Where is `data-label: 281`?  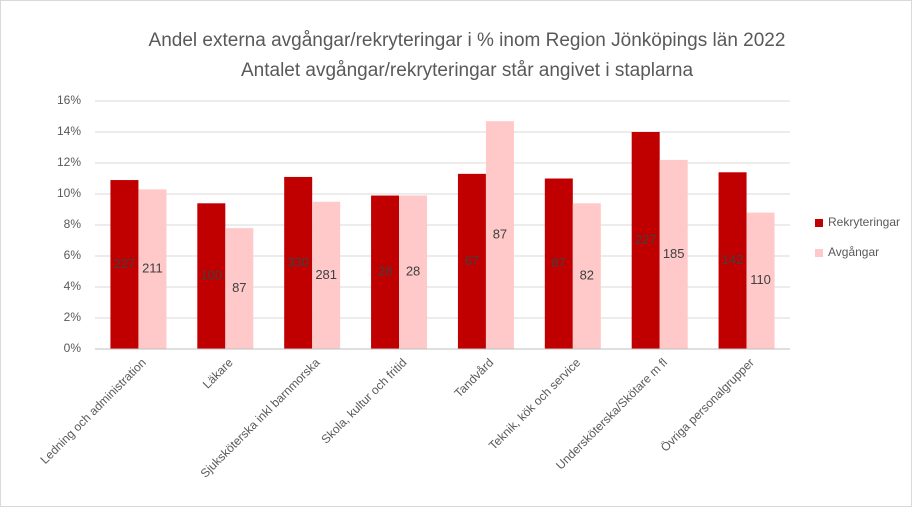 data-label: 281 is located at coordinates (326, 274).